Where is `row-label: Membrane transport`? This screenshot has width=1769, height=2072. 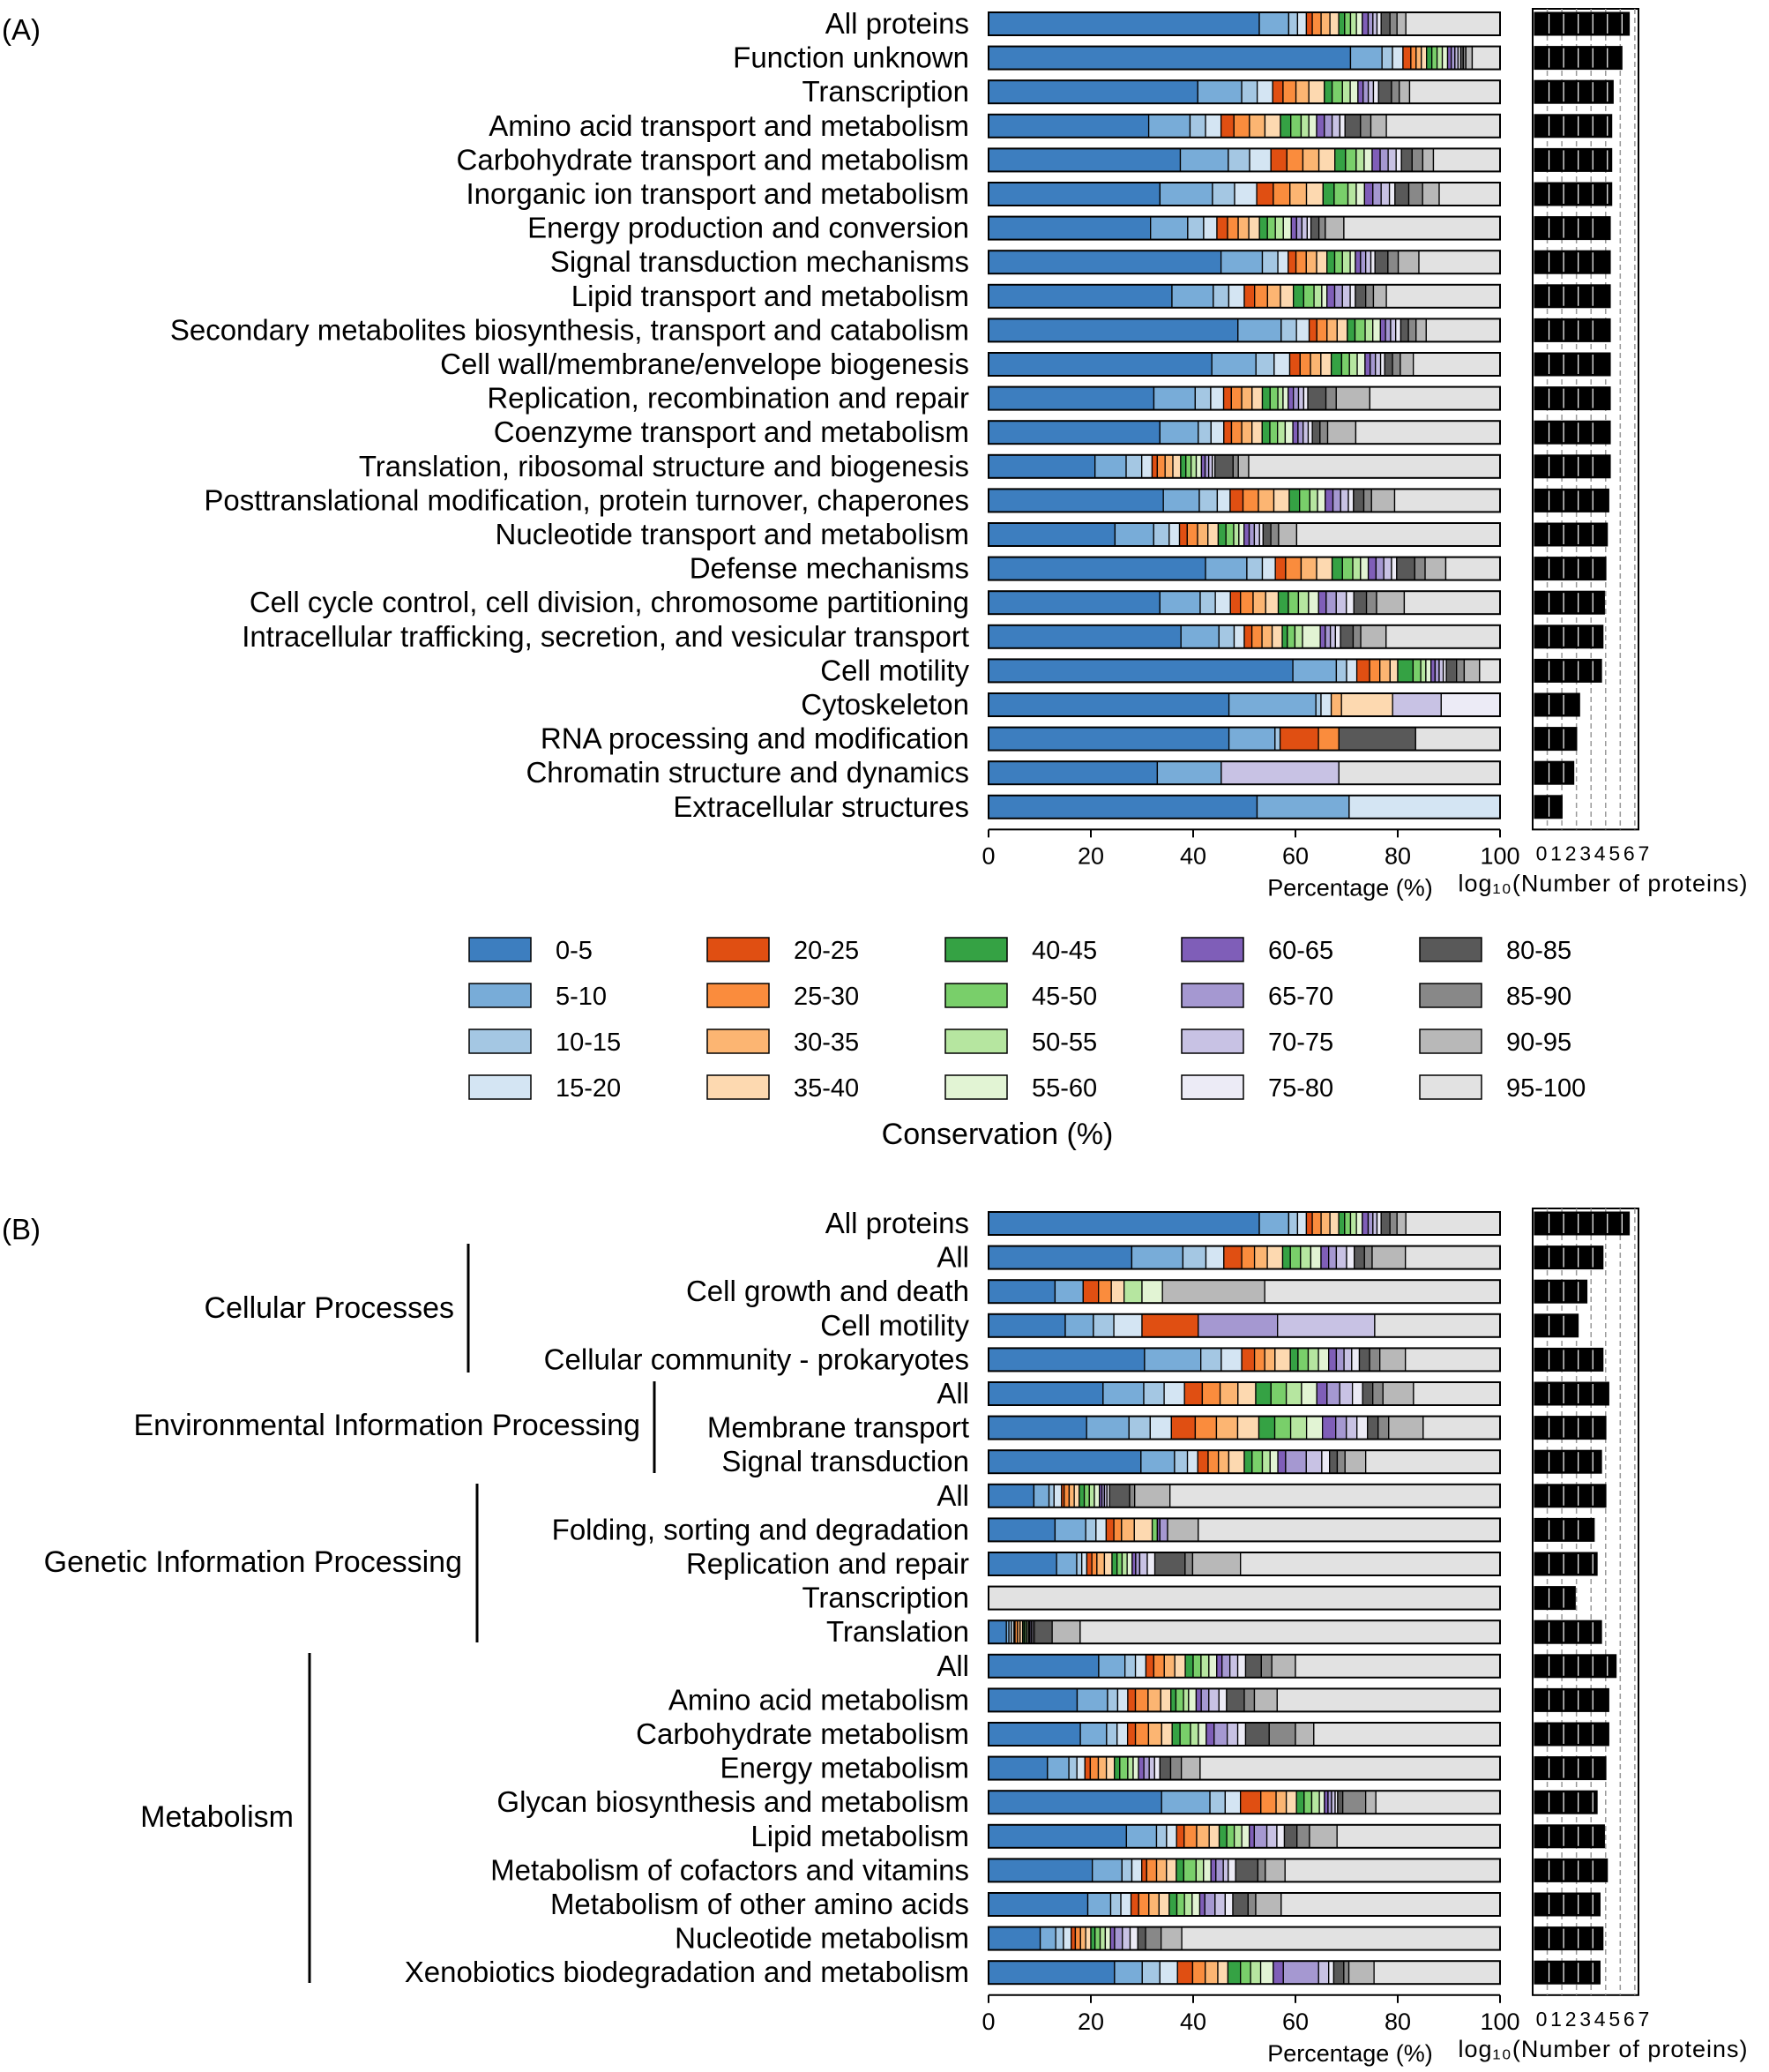 row-label: Membrane transport is located at coordinates (838, 1427).